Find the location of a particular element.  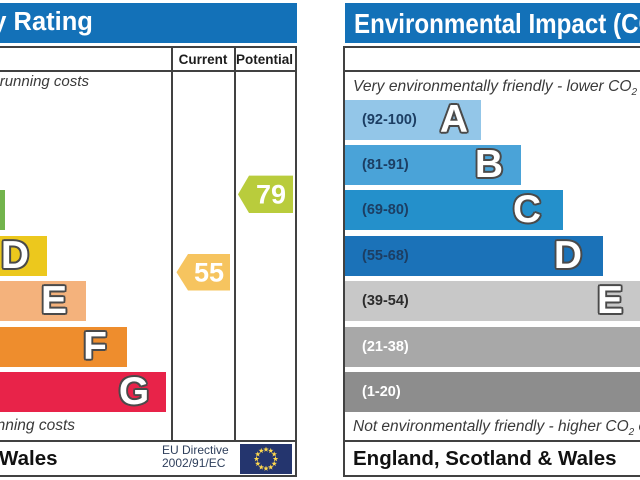

svg-text: 55 is located at coordinates (209, 273).